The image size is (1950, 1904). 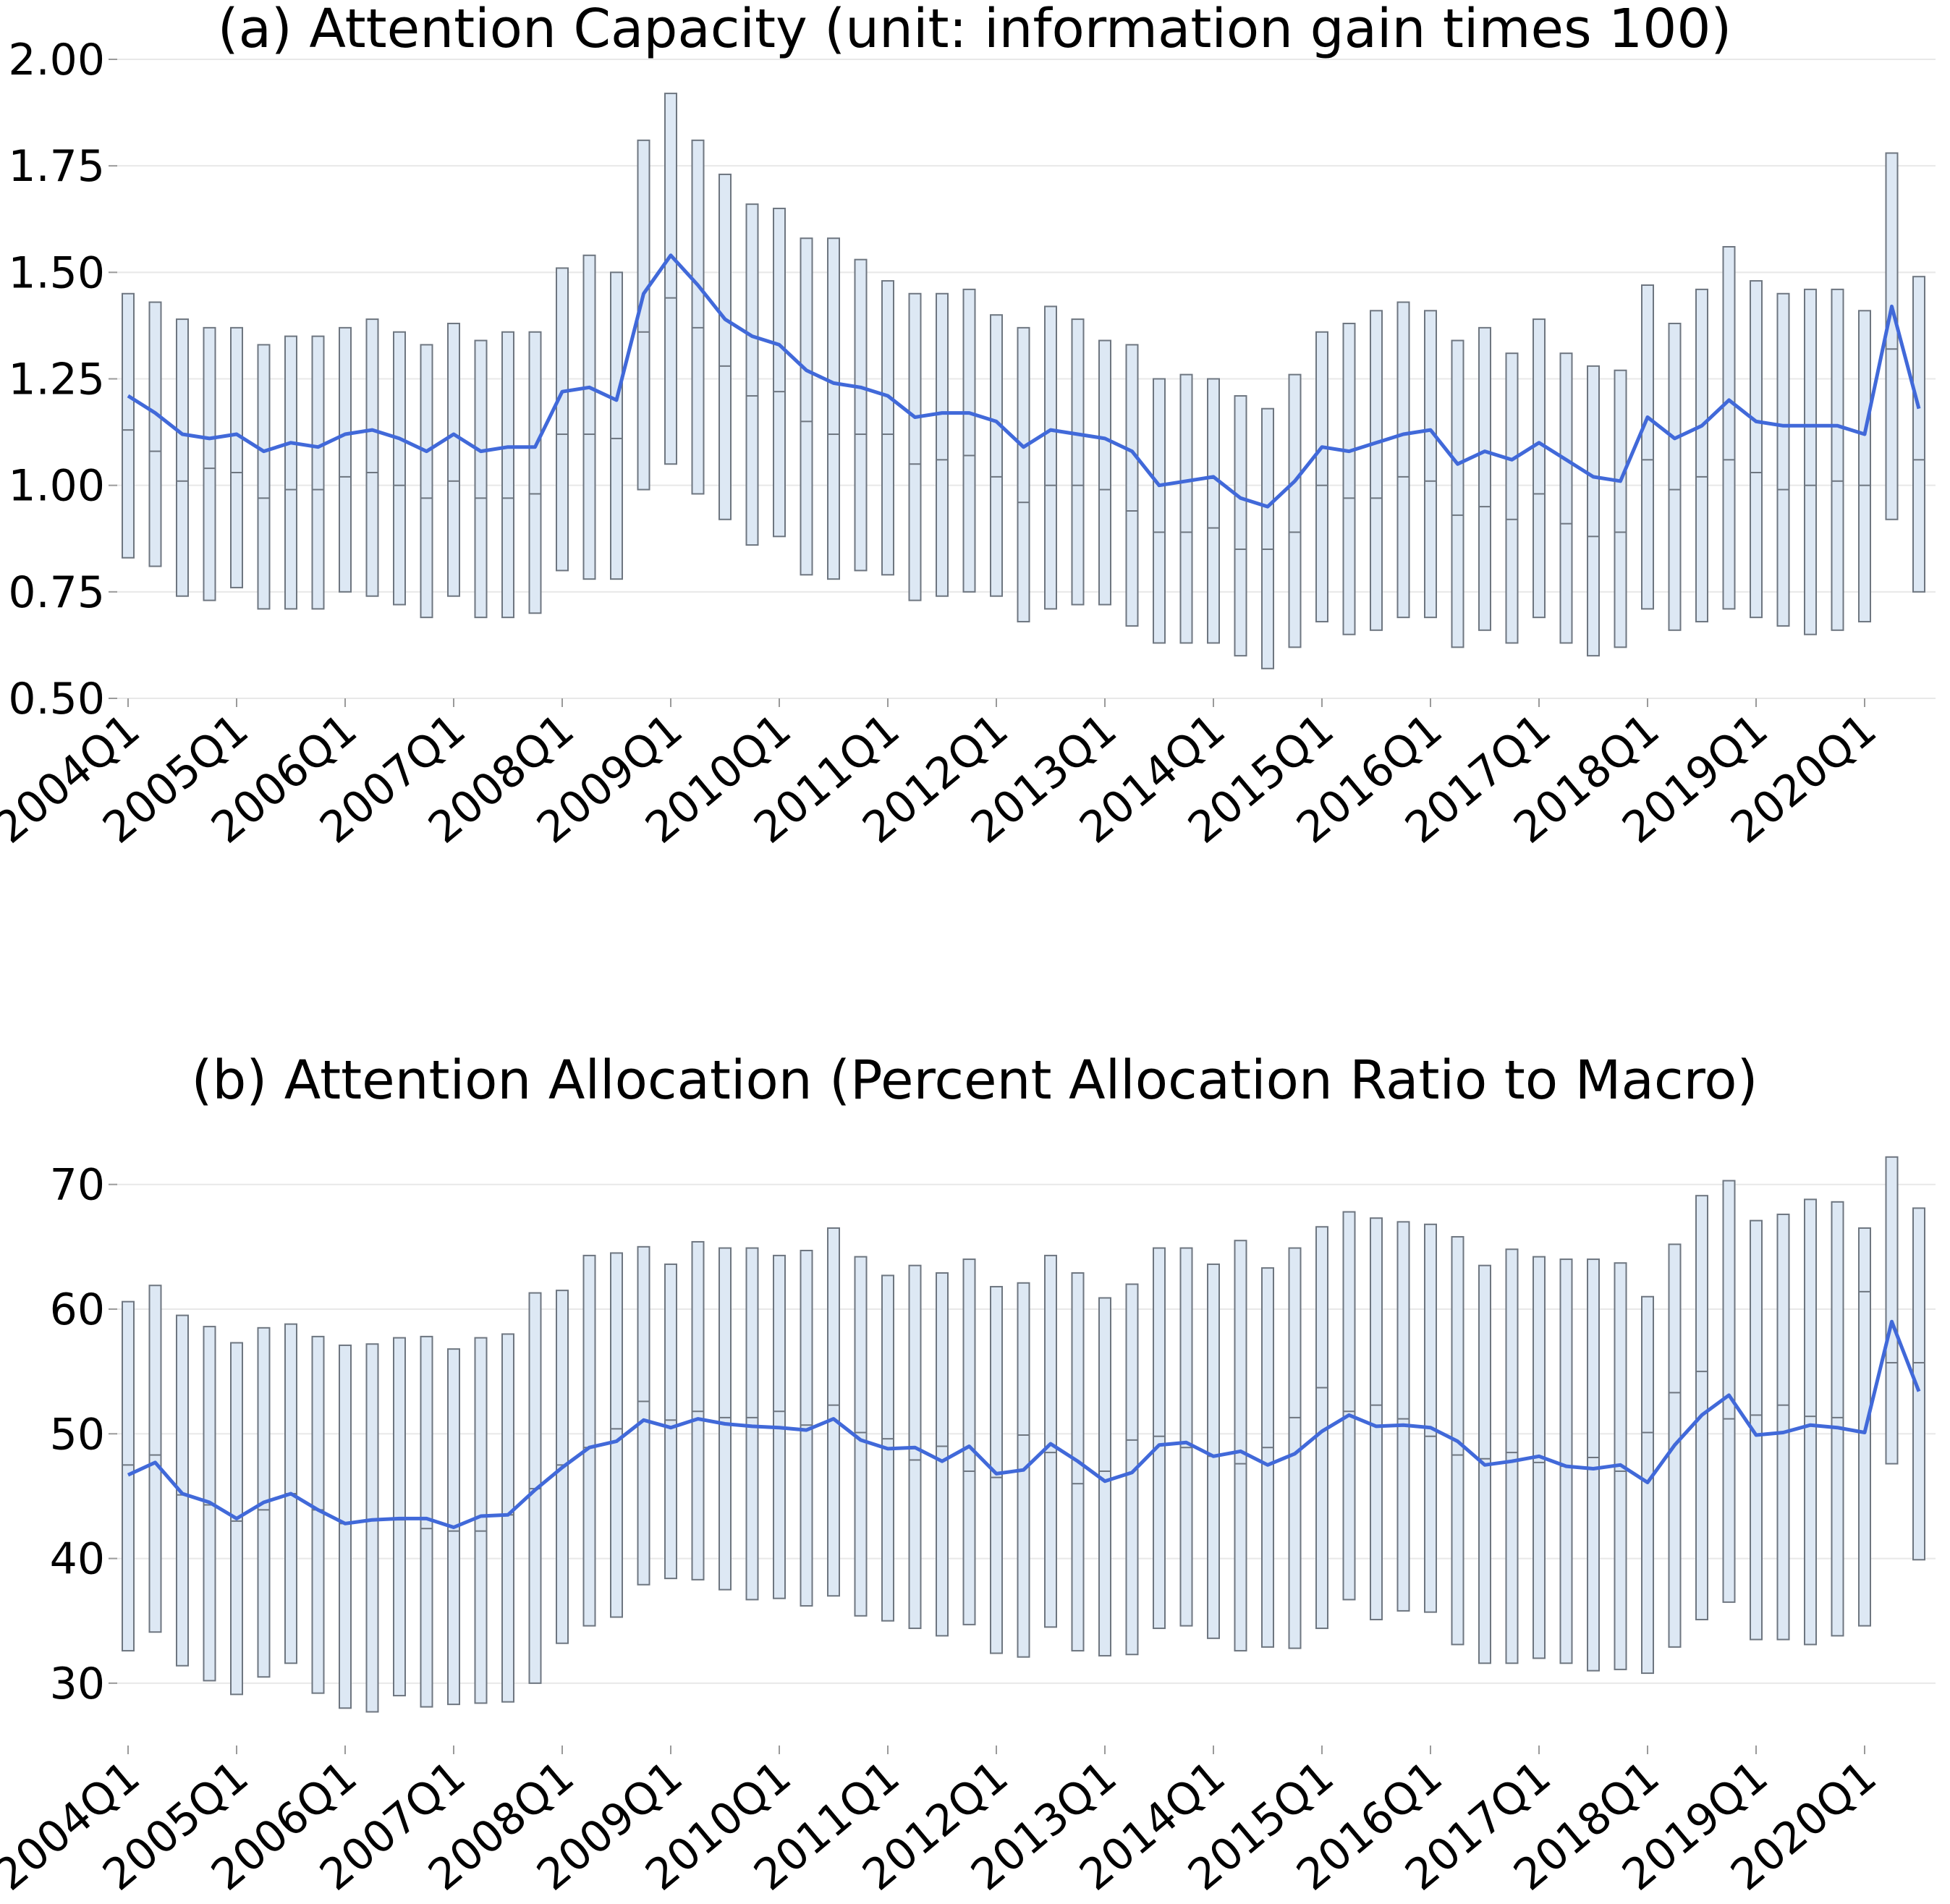 I want to click on y-tick-label: 40, so click(x=77, y=1559).